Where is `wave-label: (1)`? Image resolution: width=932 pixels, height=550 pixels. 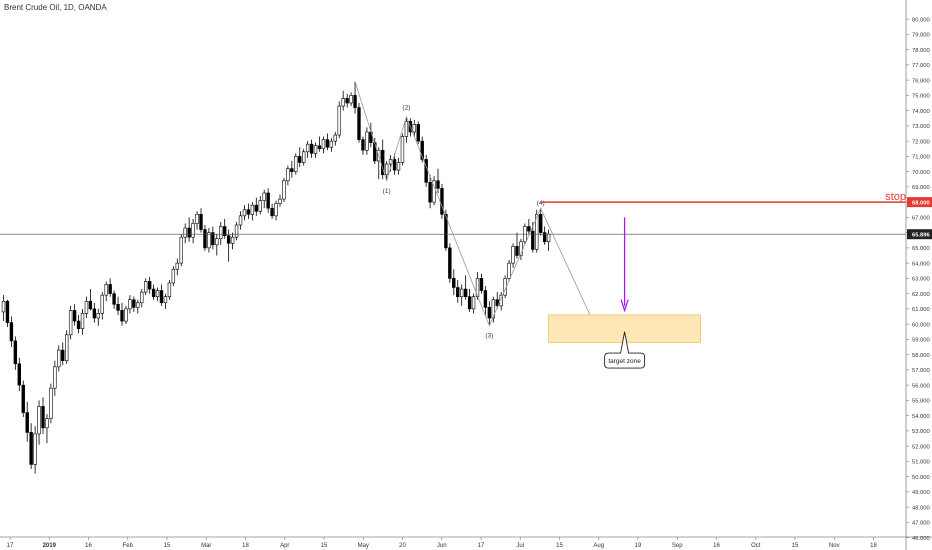
wave-label: (1) is located at coordinates (387, 191).